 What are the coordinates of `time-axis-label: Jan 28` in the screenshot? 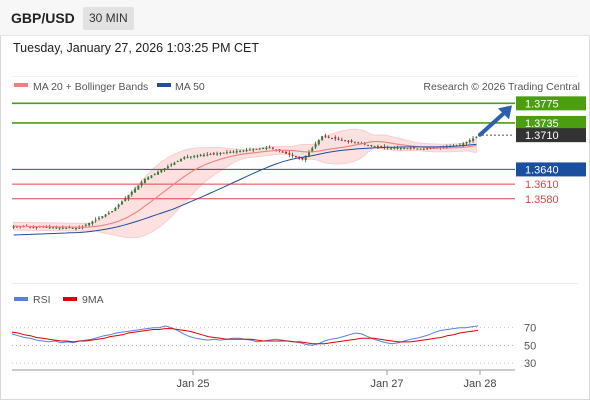 It's located at (479, 384).